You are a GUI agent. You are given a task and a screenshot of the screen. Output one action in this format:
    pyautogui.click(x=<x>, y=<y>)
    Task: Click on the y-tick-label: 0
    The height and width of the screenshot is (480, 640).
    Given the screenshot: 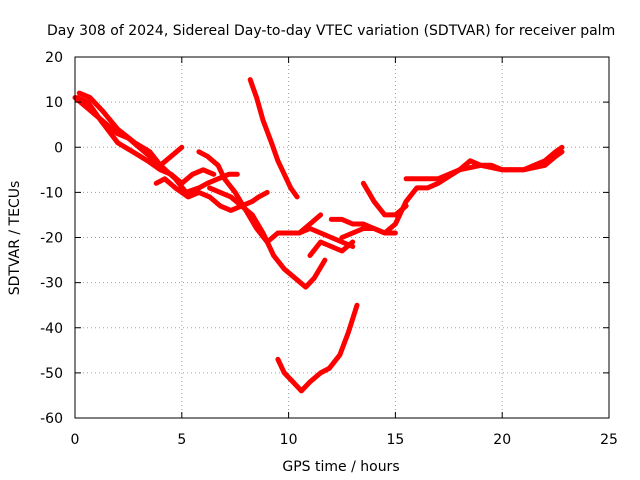 What is the action you would take?
    pyautogui.click(x=58, y=148)
    